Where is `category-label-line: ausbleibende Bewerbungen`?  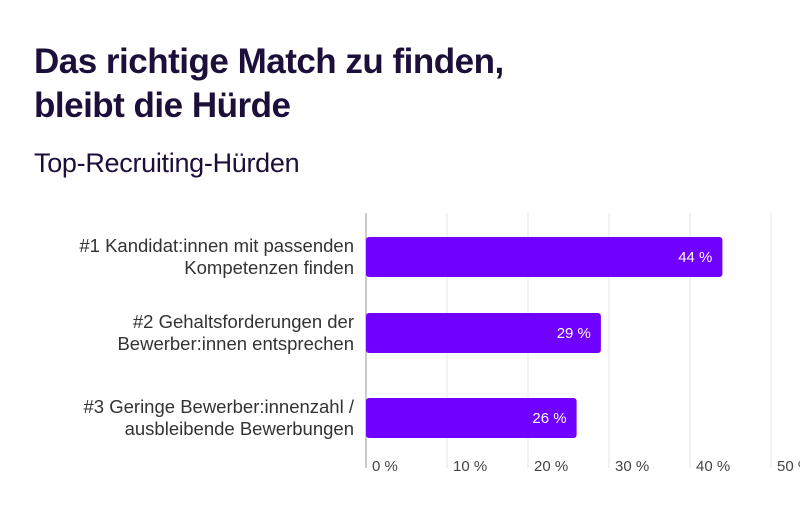 category-label-line: ausbleibende Bewerbungen is located at coordinates (239, 428).